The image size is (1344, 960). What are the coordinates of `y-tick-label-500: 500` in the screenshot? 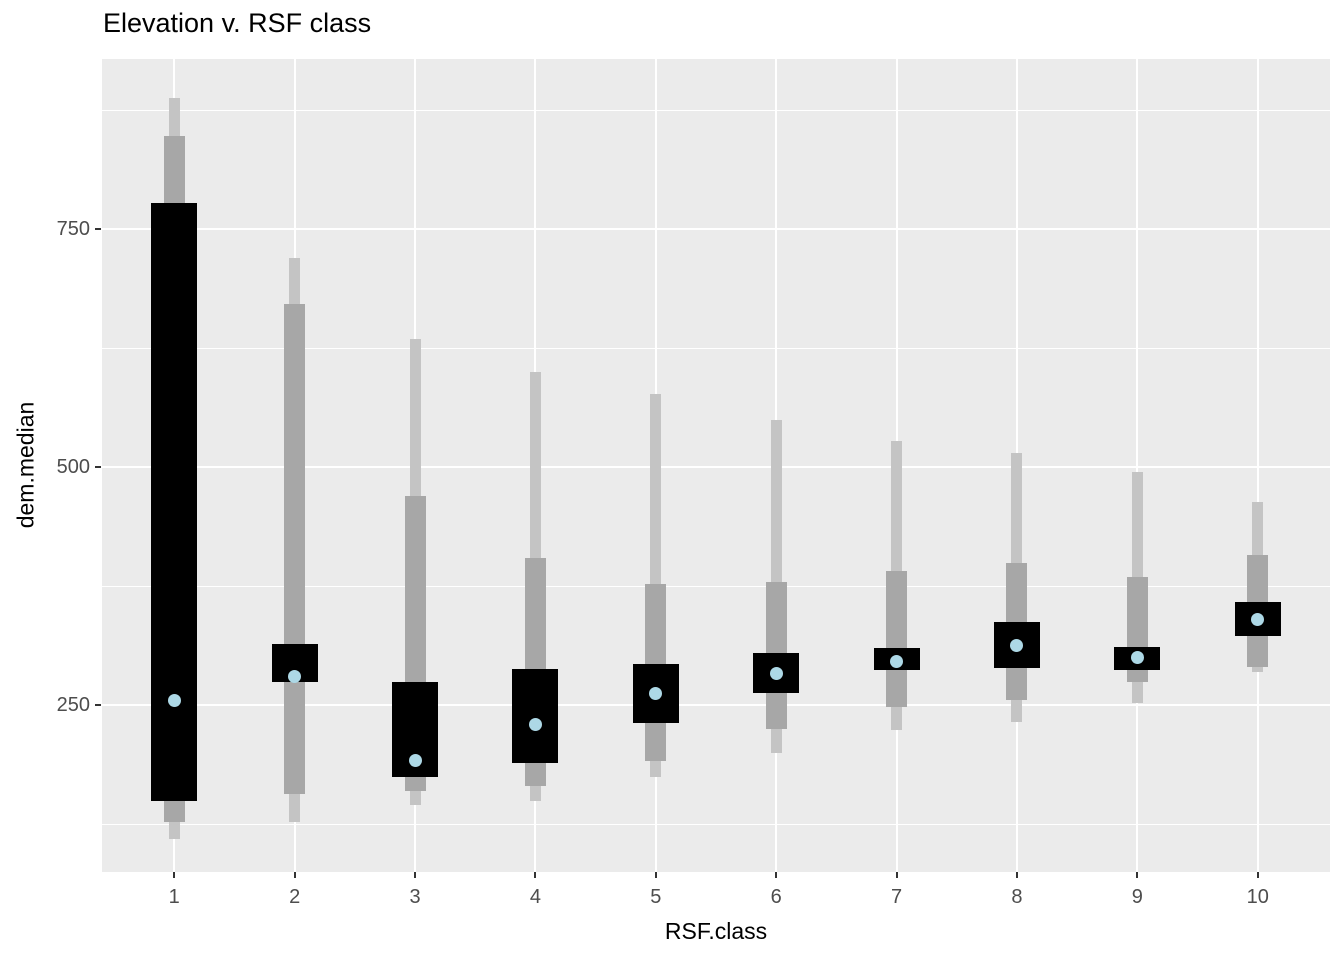 It's located at (73, 467).